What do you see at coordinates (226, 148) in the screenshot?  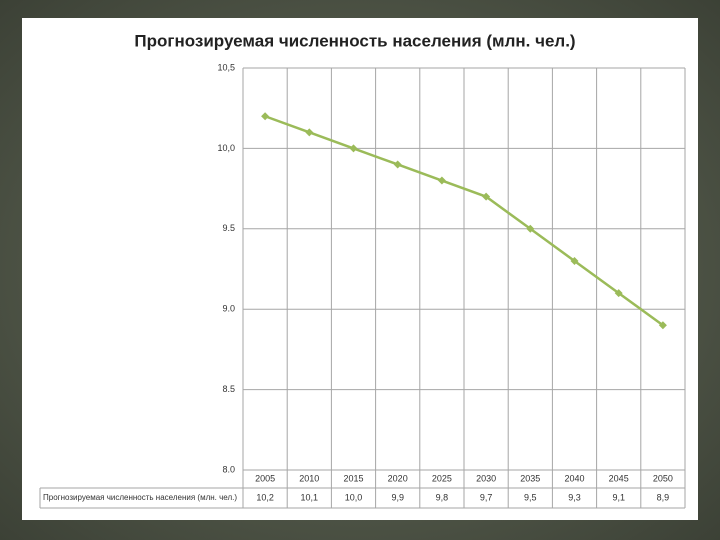 I see `y-tick-label: 10,0` at bounding box center [226, 148].